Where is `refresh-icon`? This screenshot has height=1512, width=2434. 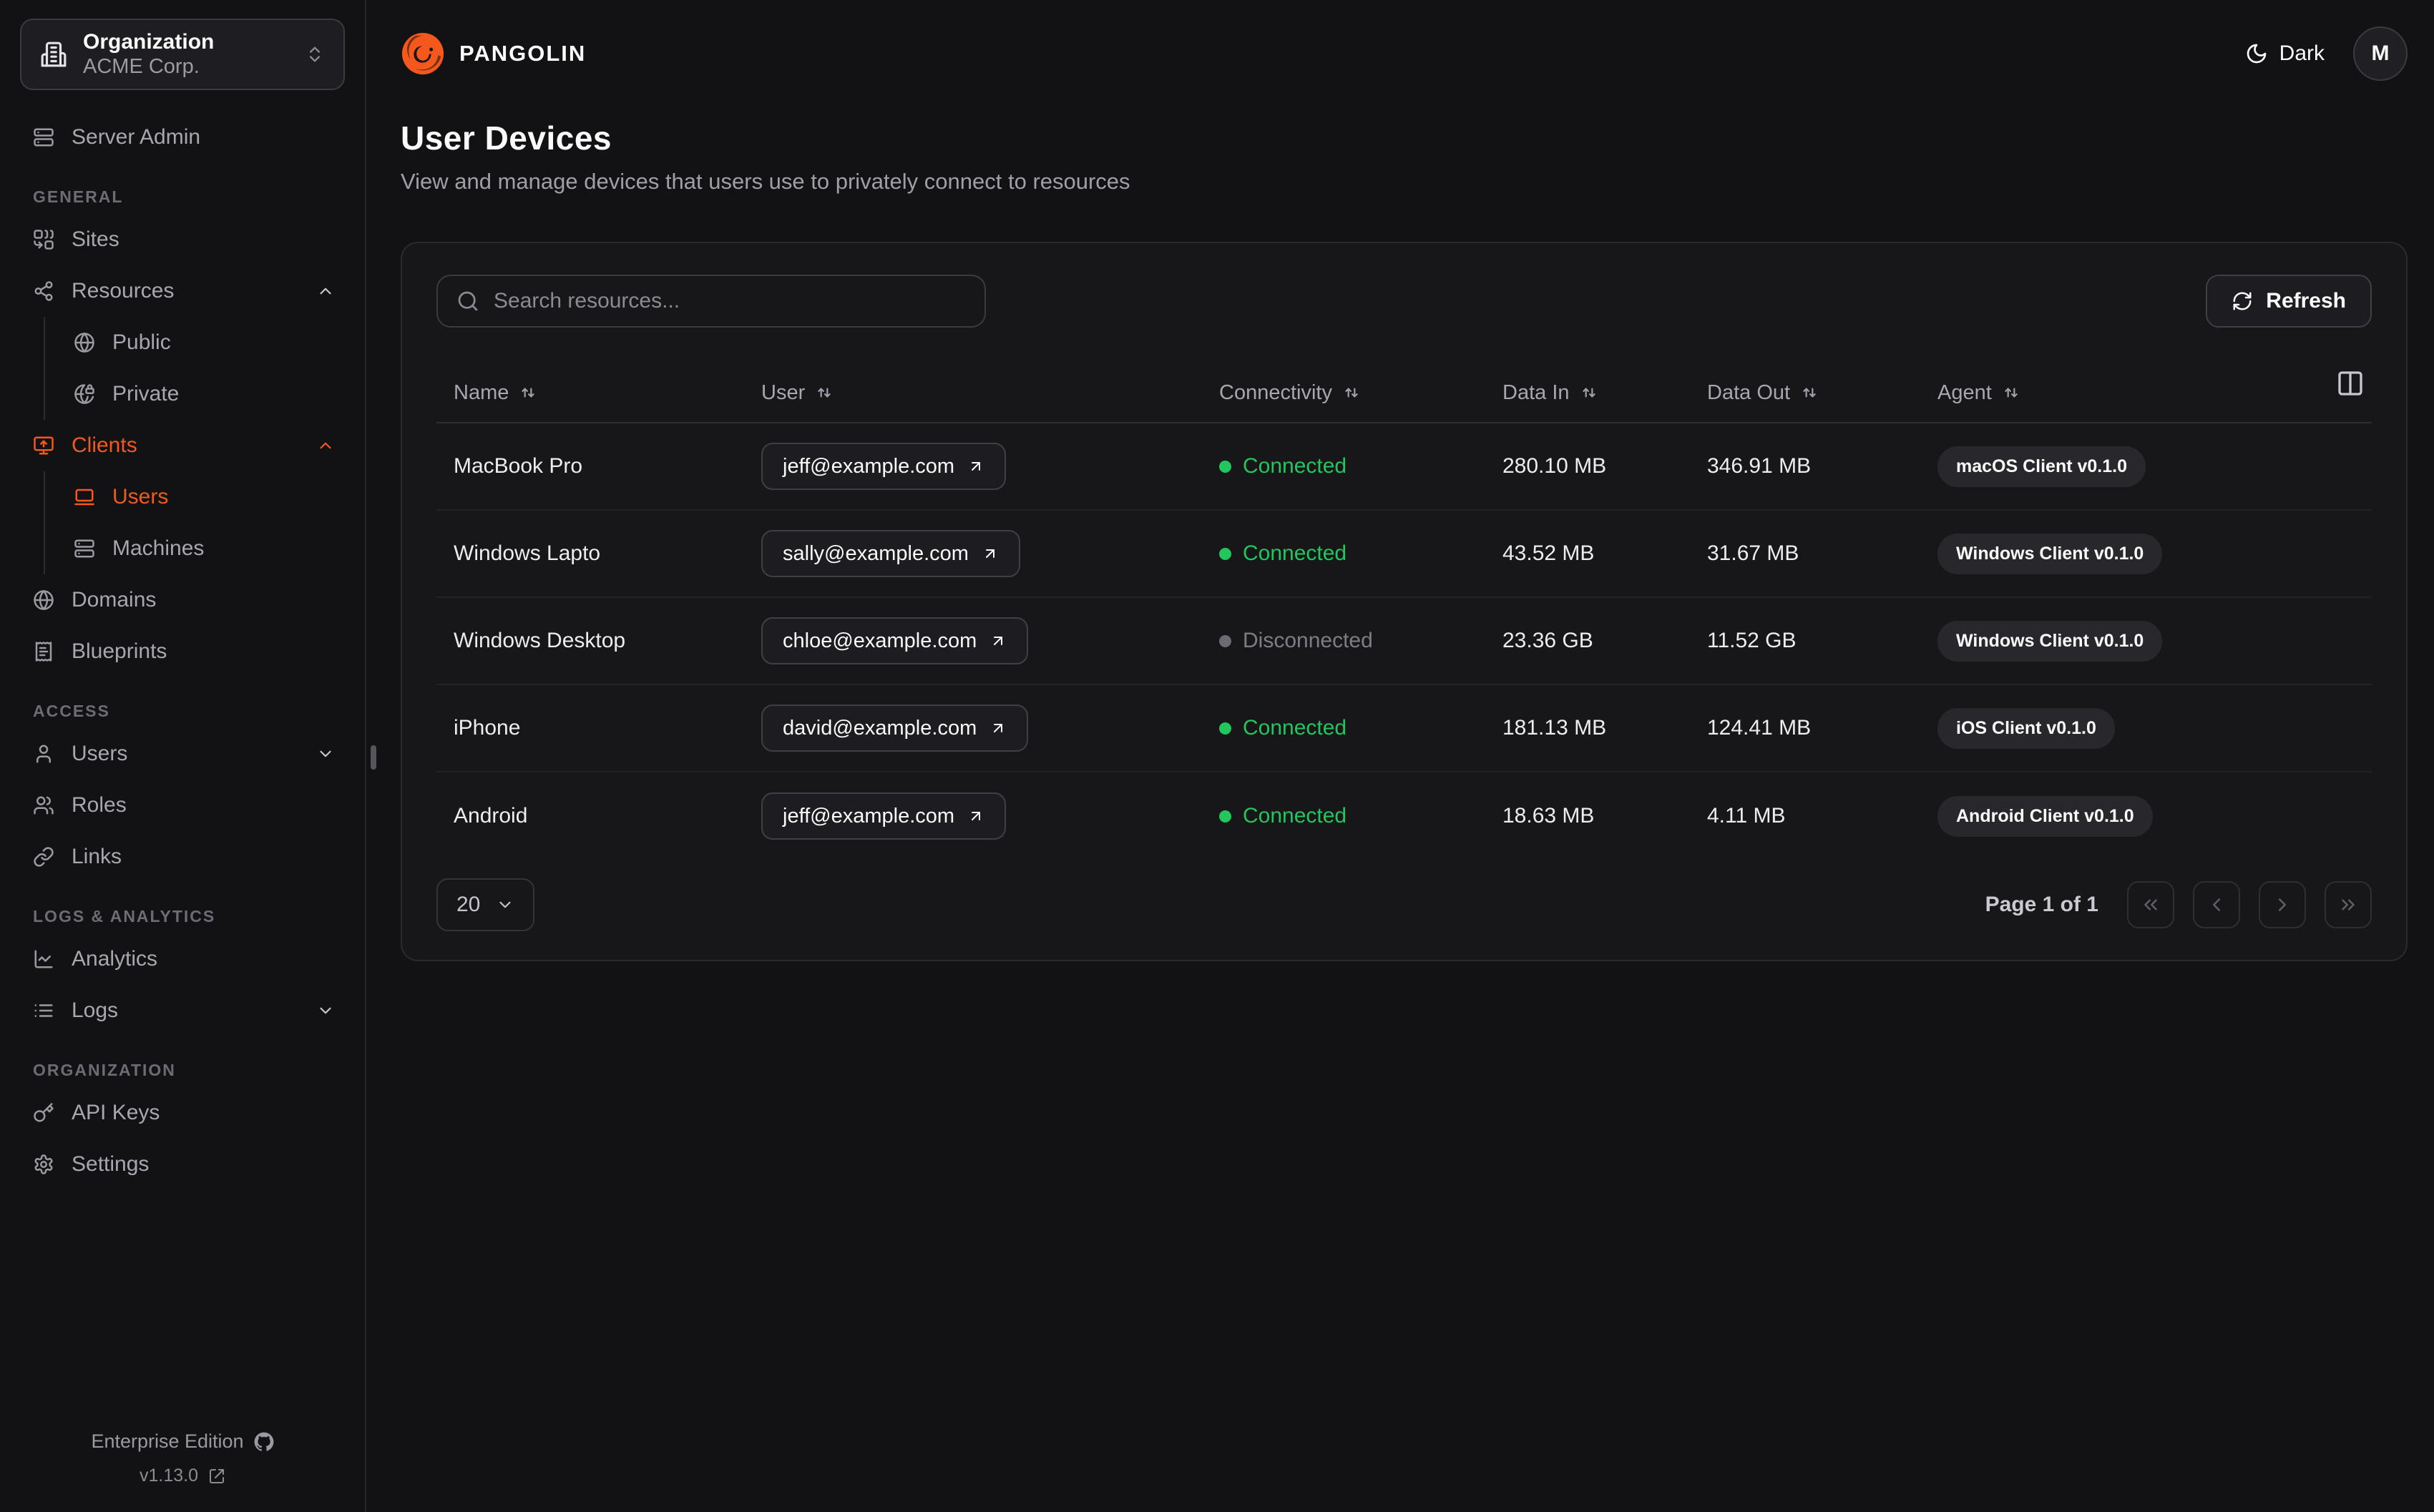 refresh-icon is located at coordinates (2242, 301).